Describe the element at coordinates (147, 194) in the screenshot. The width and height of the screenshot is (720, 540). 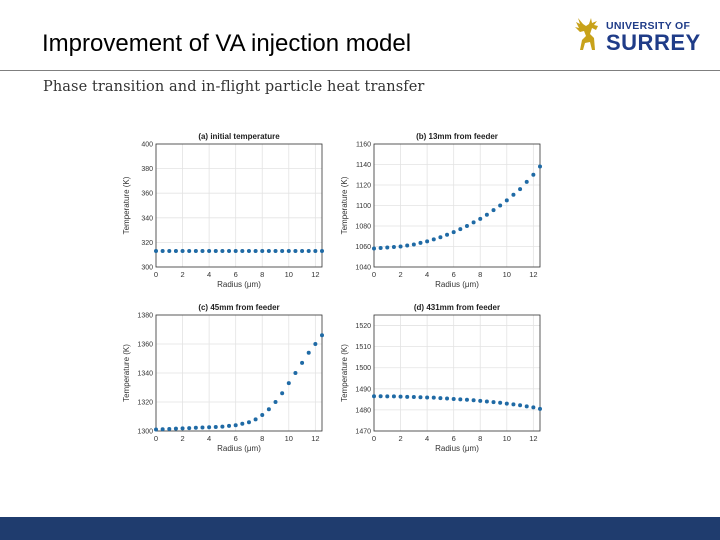
I see `y-tick-label: 360` at that location.